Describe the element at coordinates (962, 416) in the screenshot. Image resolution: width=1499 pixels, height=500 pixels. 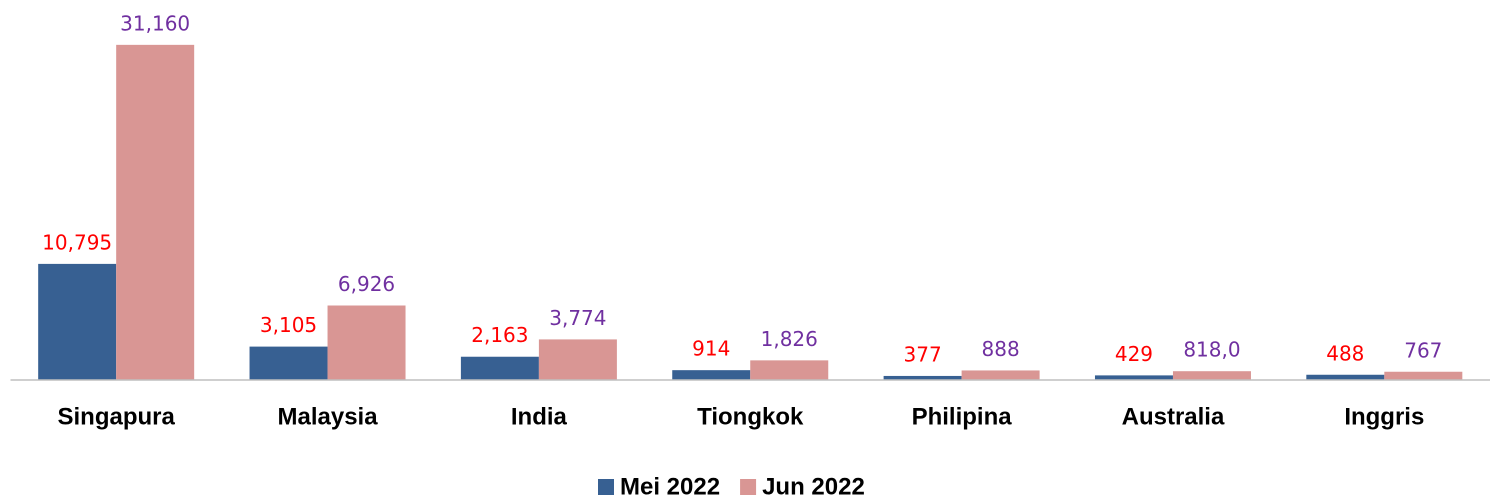
I see `x-tick-label: Philipina` at that location.